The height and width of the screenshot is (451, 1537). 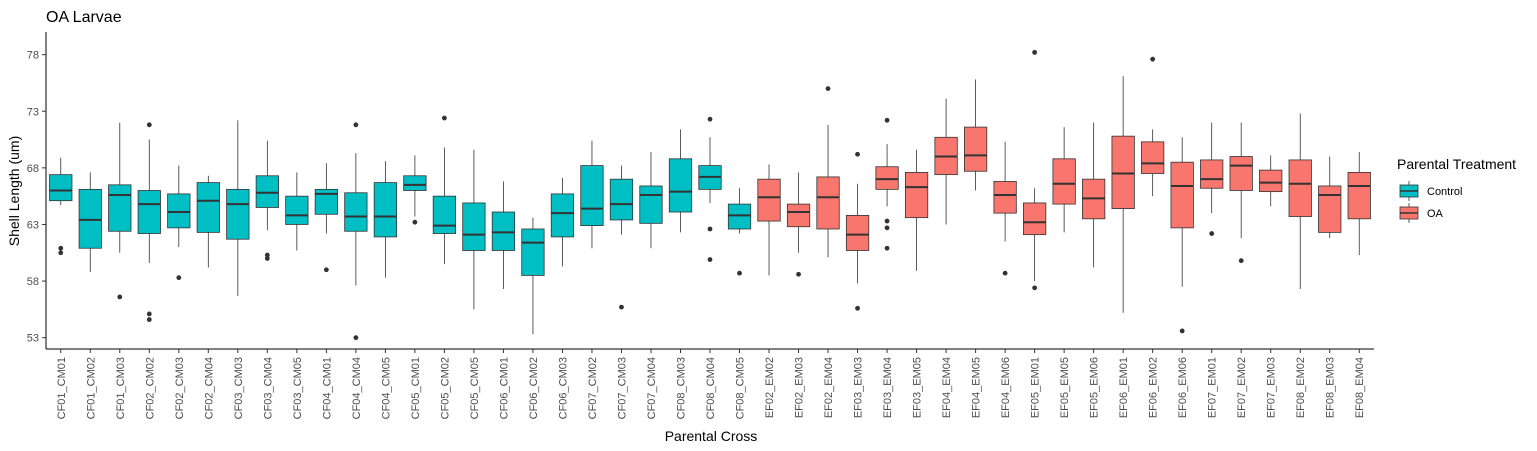 What do you see at coordinates (180, 388) in the screenshot?
I see `x-tick-label: CF02_CM03` at bounding box center [180, 388].